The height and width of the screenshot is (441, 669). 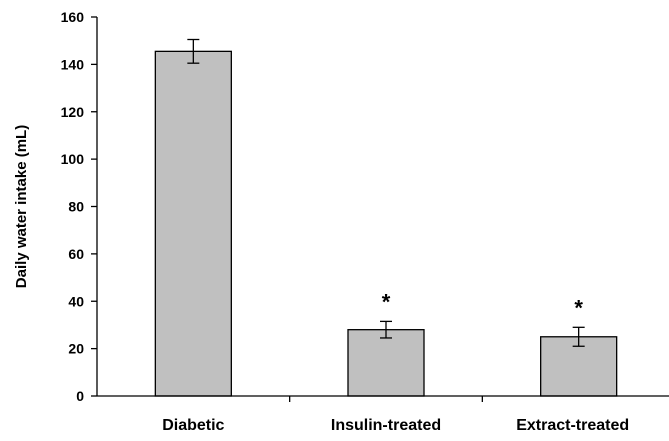 I want to click on y-axis: 0 20 40 60 80 100 120 140 160, so click(x=79, y=206).